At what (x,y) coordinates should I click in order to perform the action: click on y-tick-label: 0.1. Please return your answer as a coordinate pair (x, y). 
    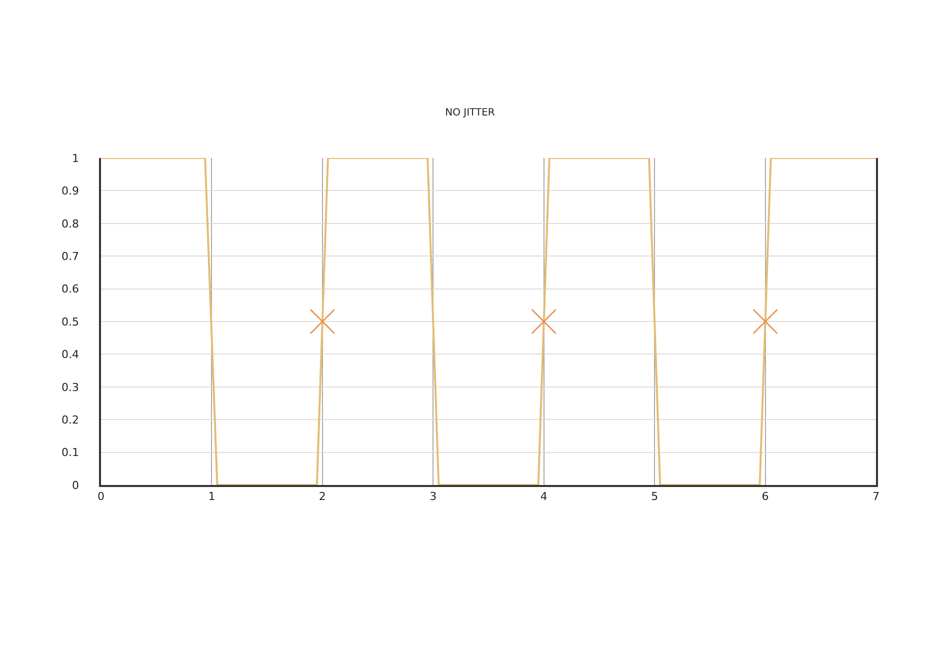
    Looking at the image, I should click on (71, 453).